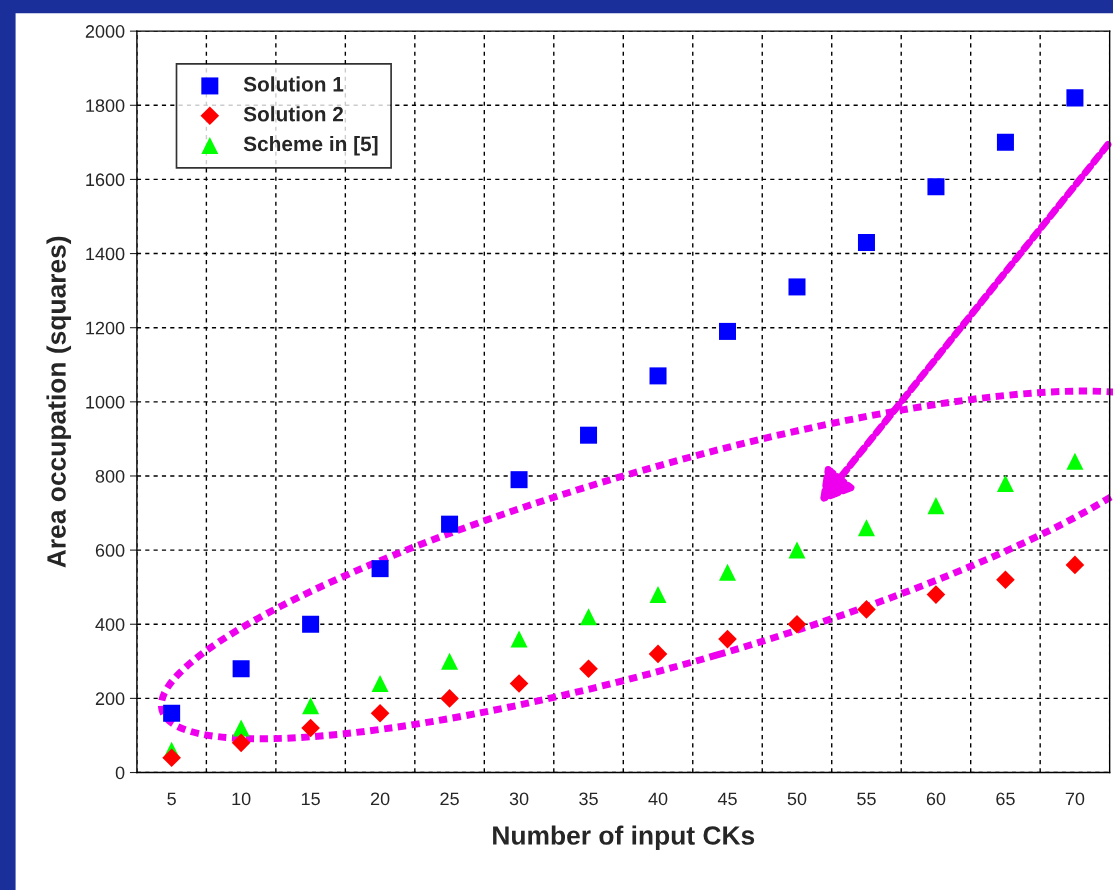 The width and height of the screenshot is (1113, 890). I want to click on legend-label: Solution 1, so click(293, 84).